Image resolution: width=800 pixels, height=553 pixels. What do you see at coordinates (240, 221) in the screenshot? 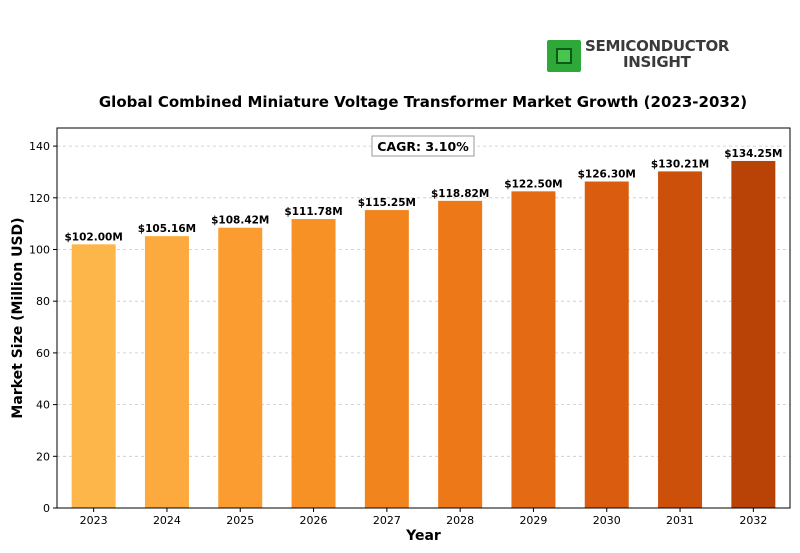
I see `data-label: $108.42M` at bounding box center [240, 221].